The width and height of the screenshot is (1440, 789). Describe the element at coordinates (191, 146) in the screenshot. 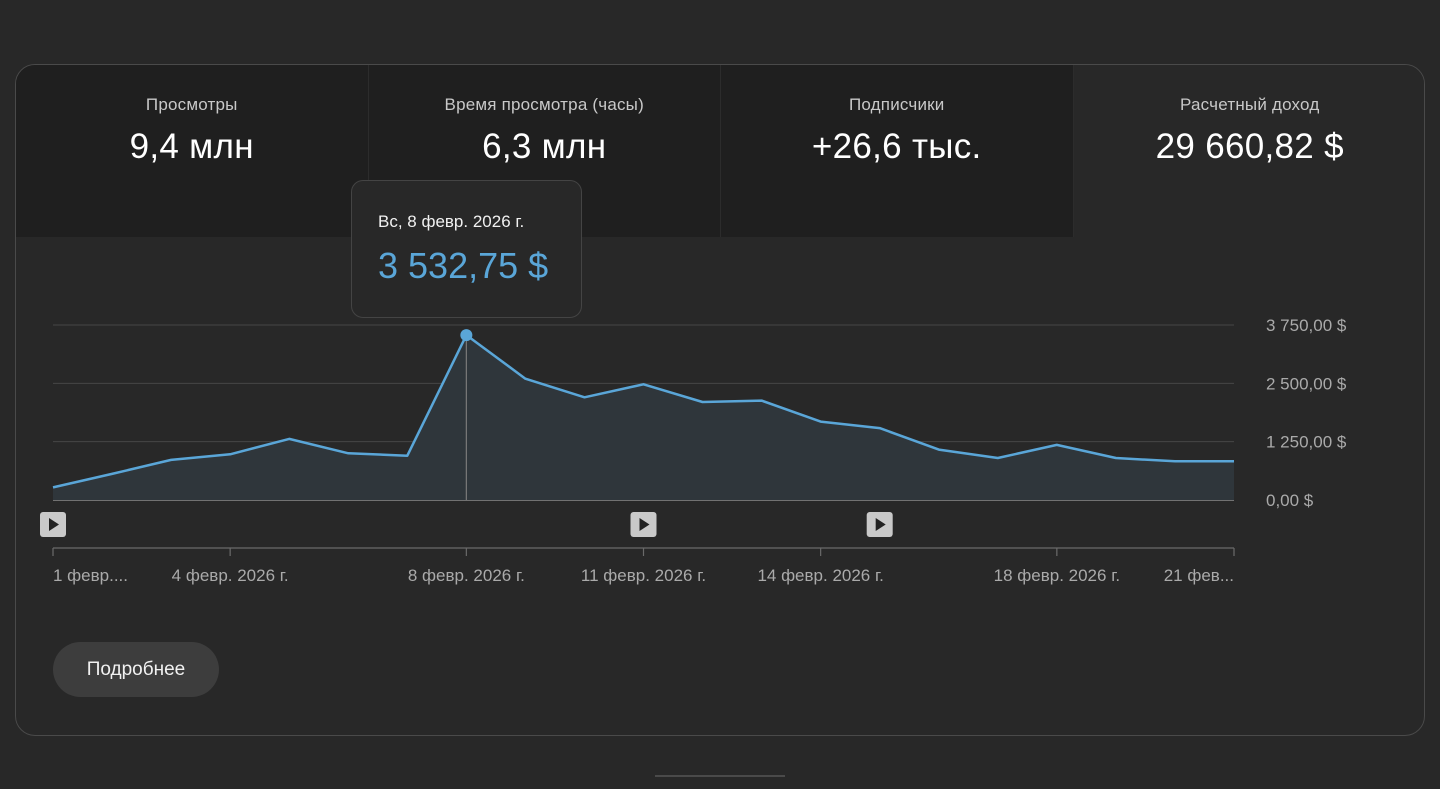

I see `metric-value: 9,4 млн` at that location.